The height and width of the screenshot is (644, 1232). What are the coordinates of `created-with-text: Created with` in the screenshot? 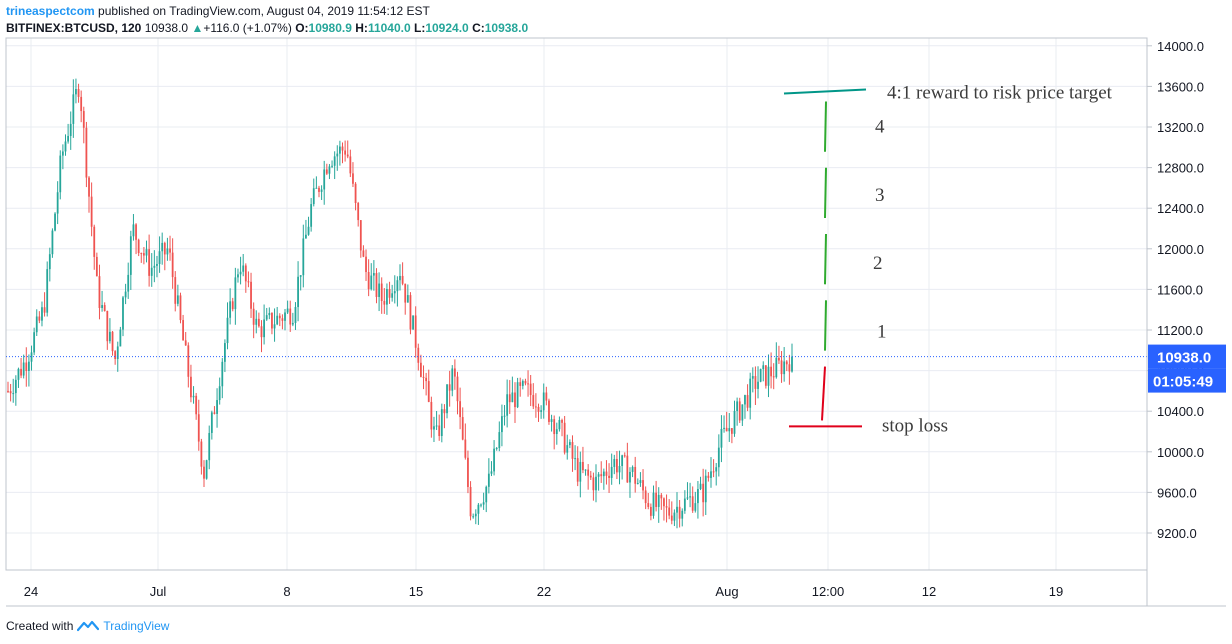 It's located at (40, 626).